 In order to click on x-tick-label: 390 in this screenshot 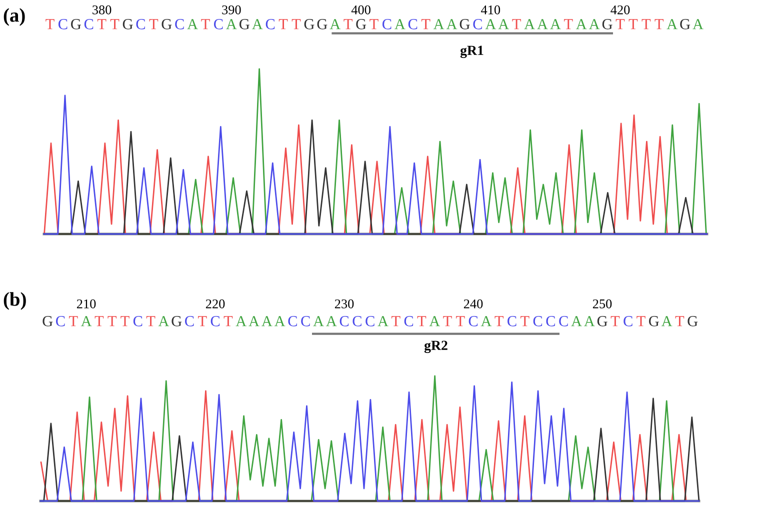, I will do `click(231, 9)`.